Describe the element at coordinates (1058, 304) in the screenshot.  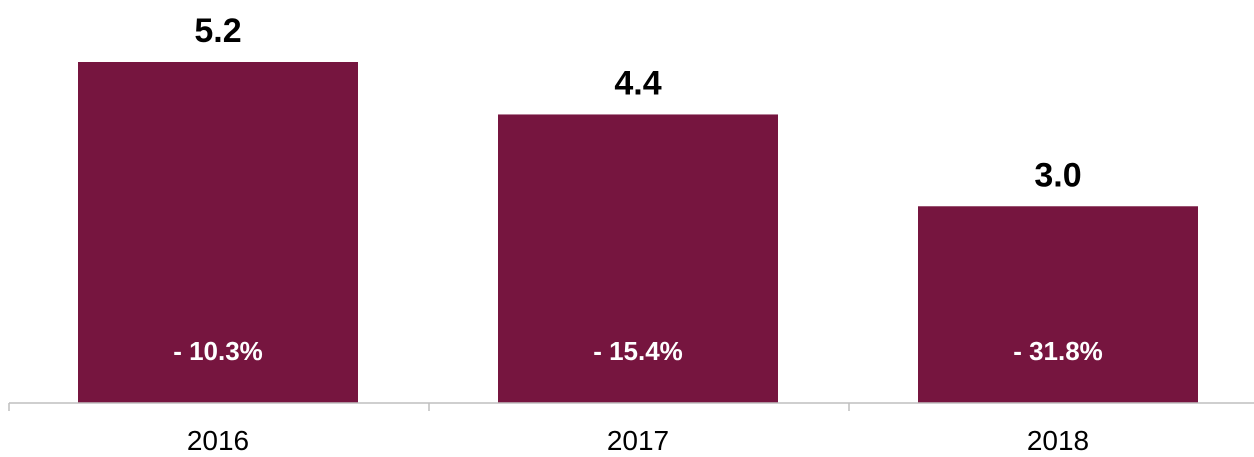
I see `bar-2018` at that location.